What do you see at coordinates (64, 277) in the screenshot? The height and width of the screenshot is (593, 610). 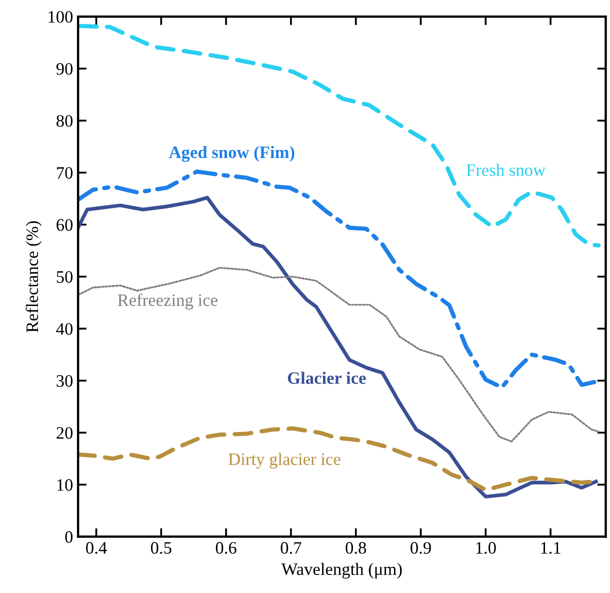 I see `y-tick-label: 50` at bounding box center [64, 277].